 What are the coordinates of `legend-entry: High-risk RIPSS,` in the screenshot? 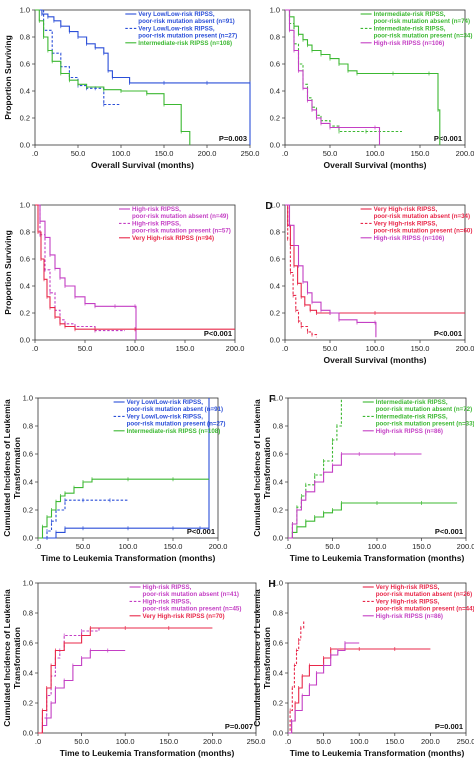 It's located at (167, 587).